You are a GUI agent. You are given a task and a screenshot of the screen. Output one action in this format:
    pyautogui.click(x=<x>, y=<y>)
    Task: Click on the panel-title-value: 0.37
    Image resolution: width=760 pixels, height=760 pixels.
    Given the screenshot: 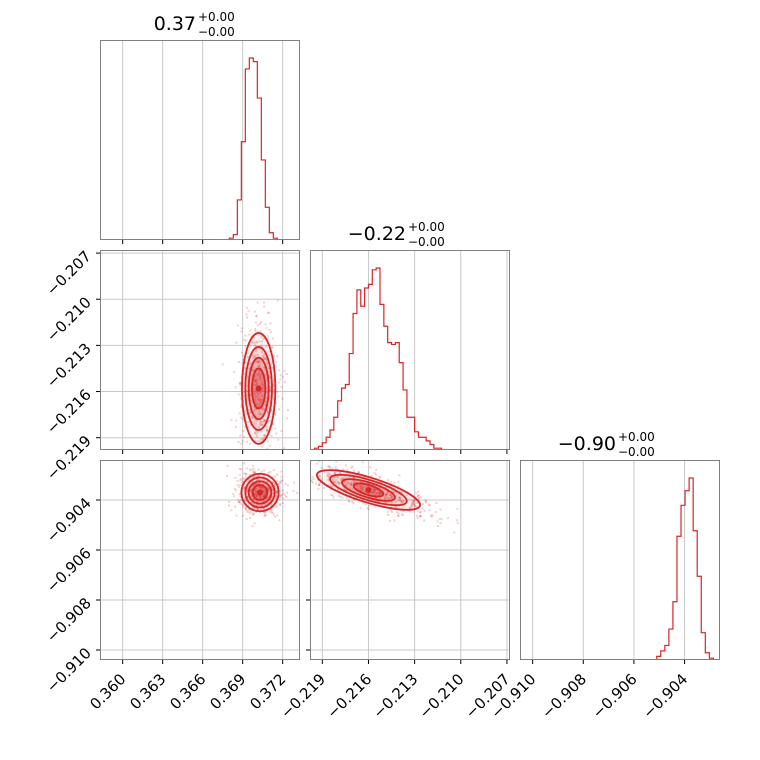 What is the action you would take?
    pyautogui.click(x=175, y=24)
    